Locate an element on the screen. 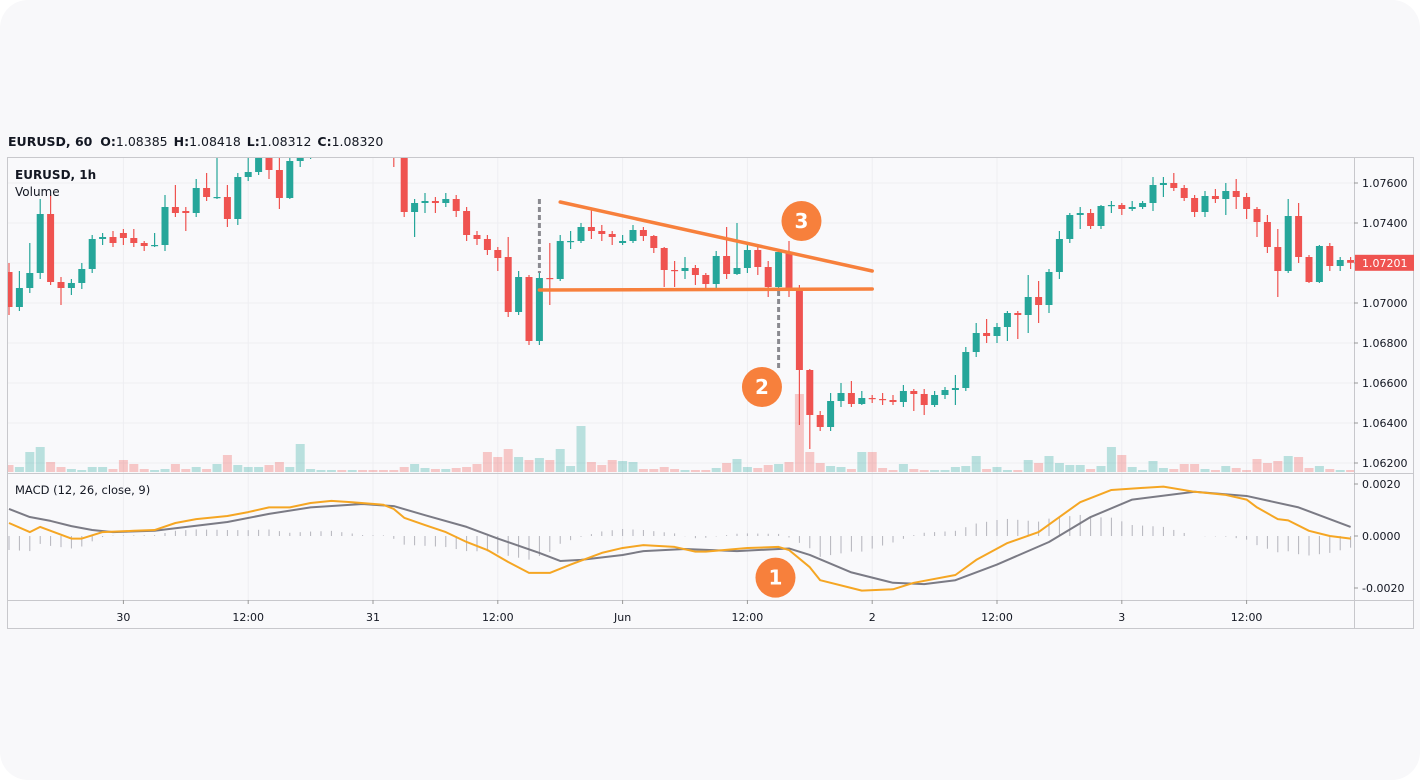  support-line is located at coordinates (705, 289).